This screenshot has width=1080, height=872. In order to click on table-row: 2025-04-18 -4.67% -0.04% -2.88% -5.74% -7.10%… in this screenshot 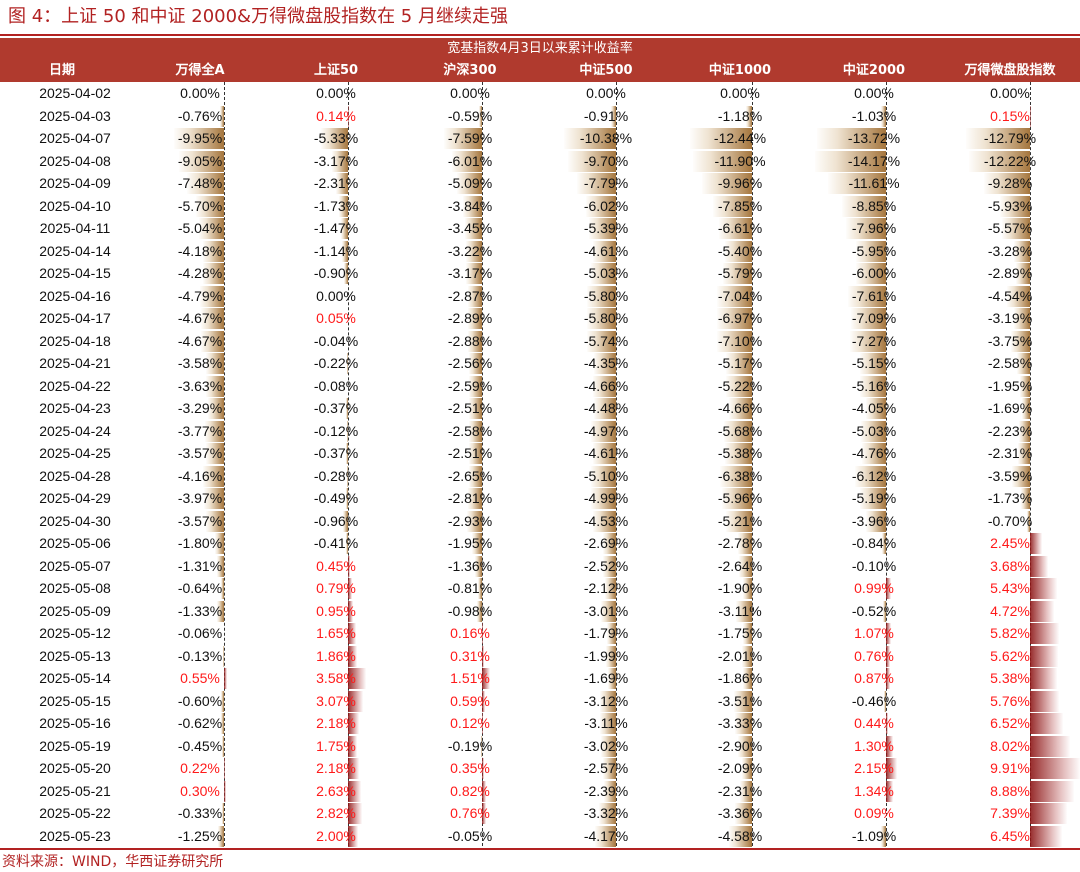, I will do `click(540, 341)`.